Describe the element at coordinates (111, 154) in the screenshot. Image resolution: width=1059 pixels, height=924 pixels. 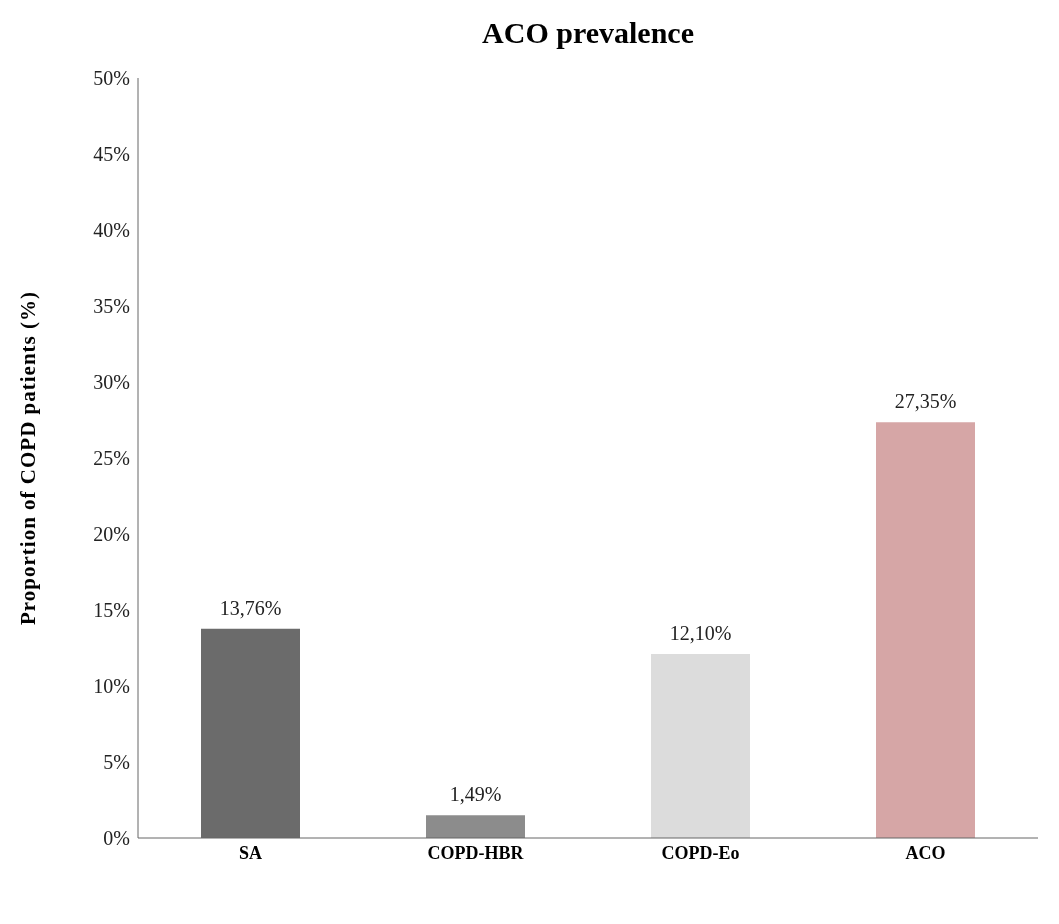
I see `y-tick-label: 45%` at that location.